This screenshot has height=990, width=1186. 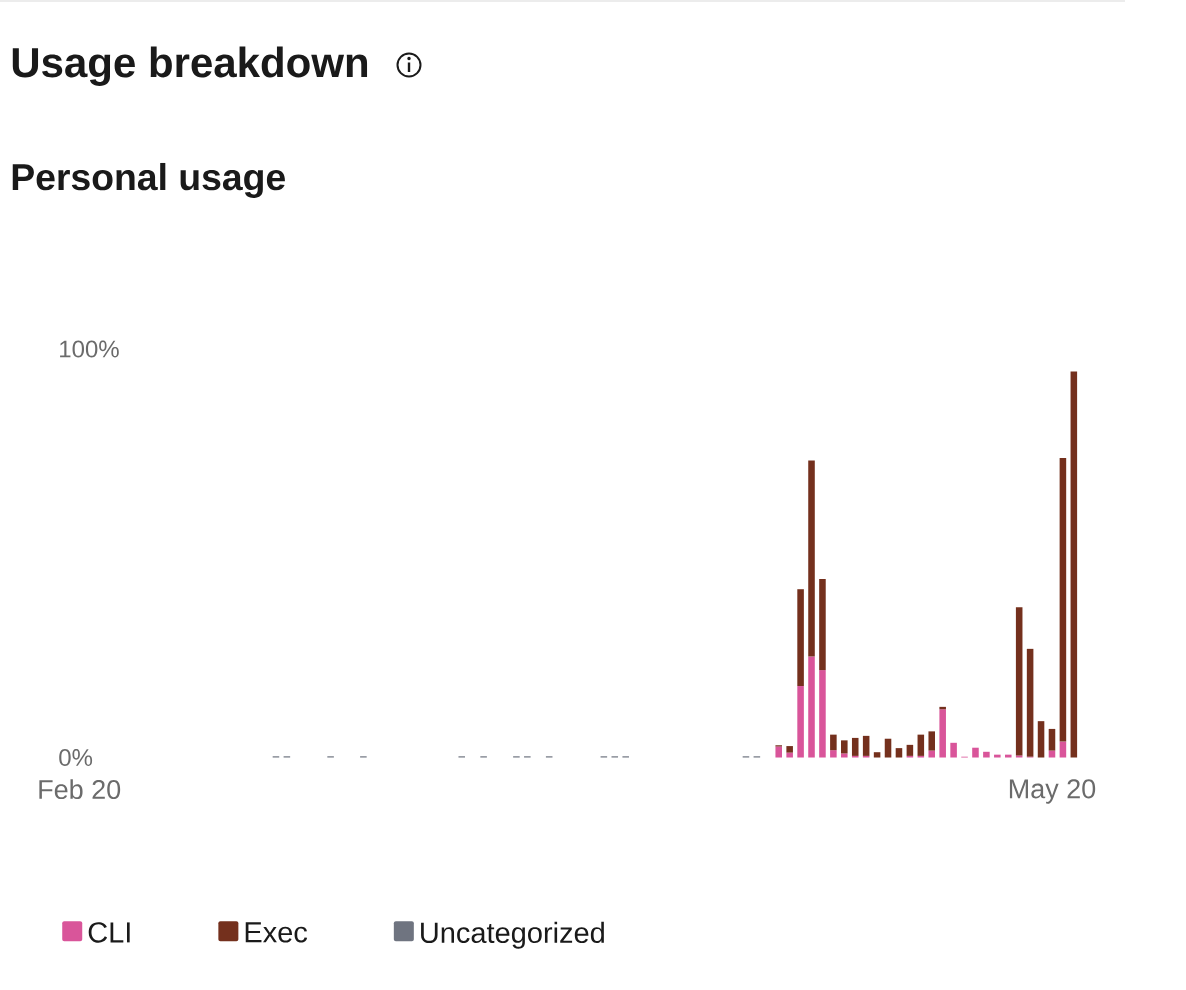 What do you see at coordinates (148, 180) in the screenshot?
I see `chart-subtitle: Personal usage` at bounding box center [148, 180].